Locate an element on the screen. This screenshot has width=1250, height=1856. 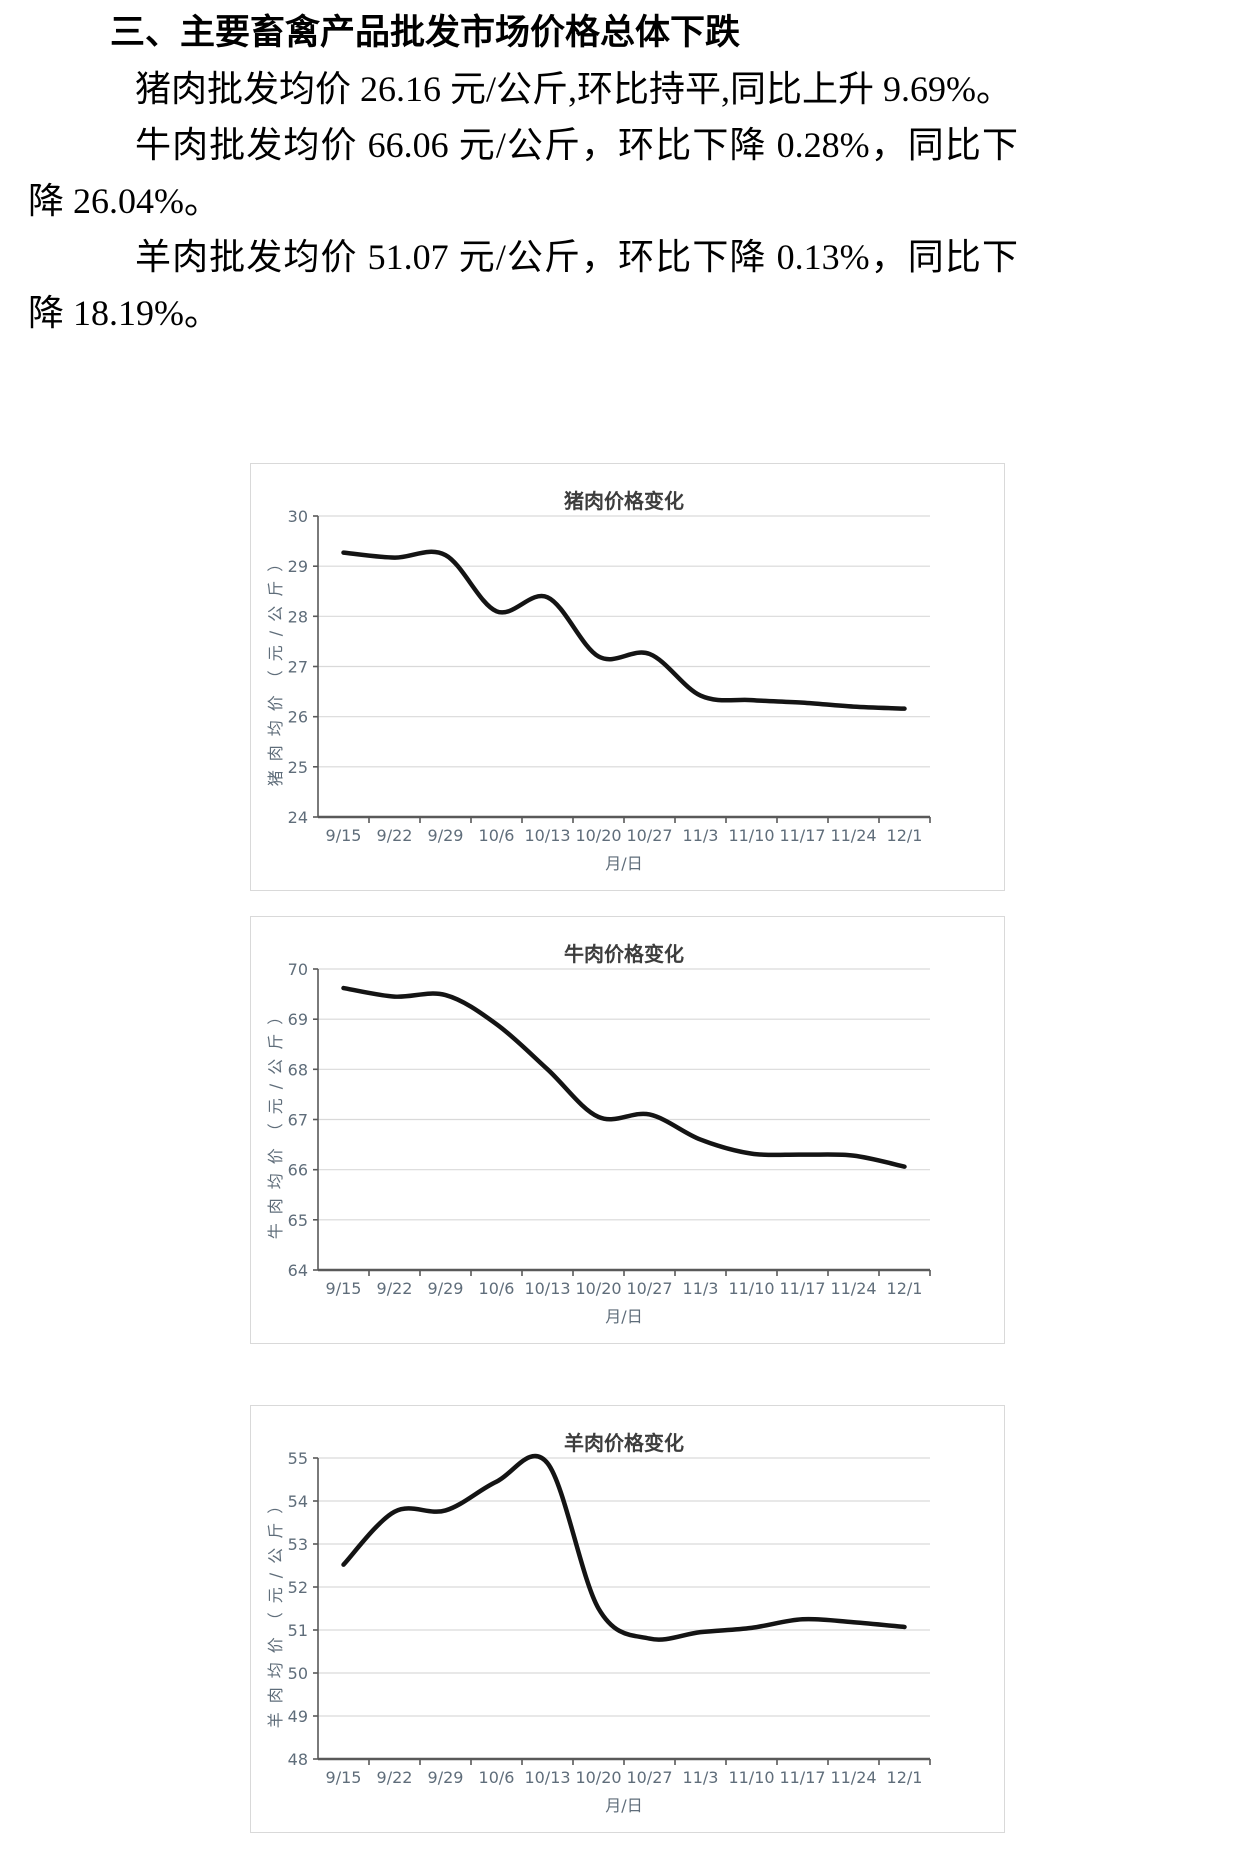
y-tick-label: 50 is located at coordinates (298, 1673).